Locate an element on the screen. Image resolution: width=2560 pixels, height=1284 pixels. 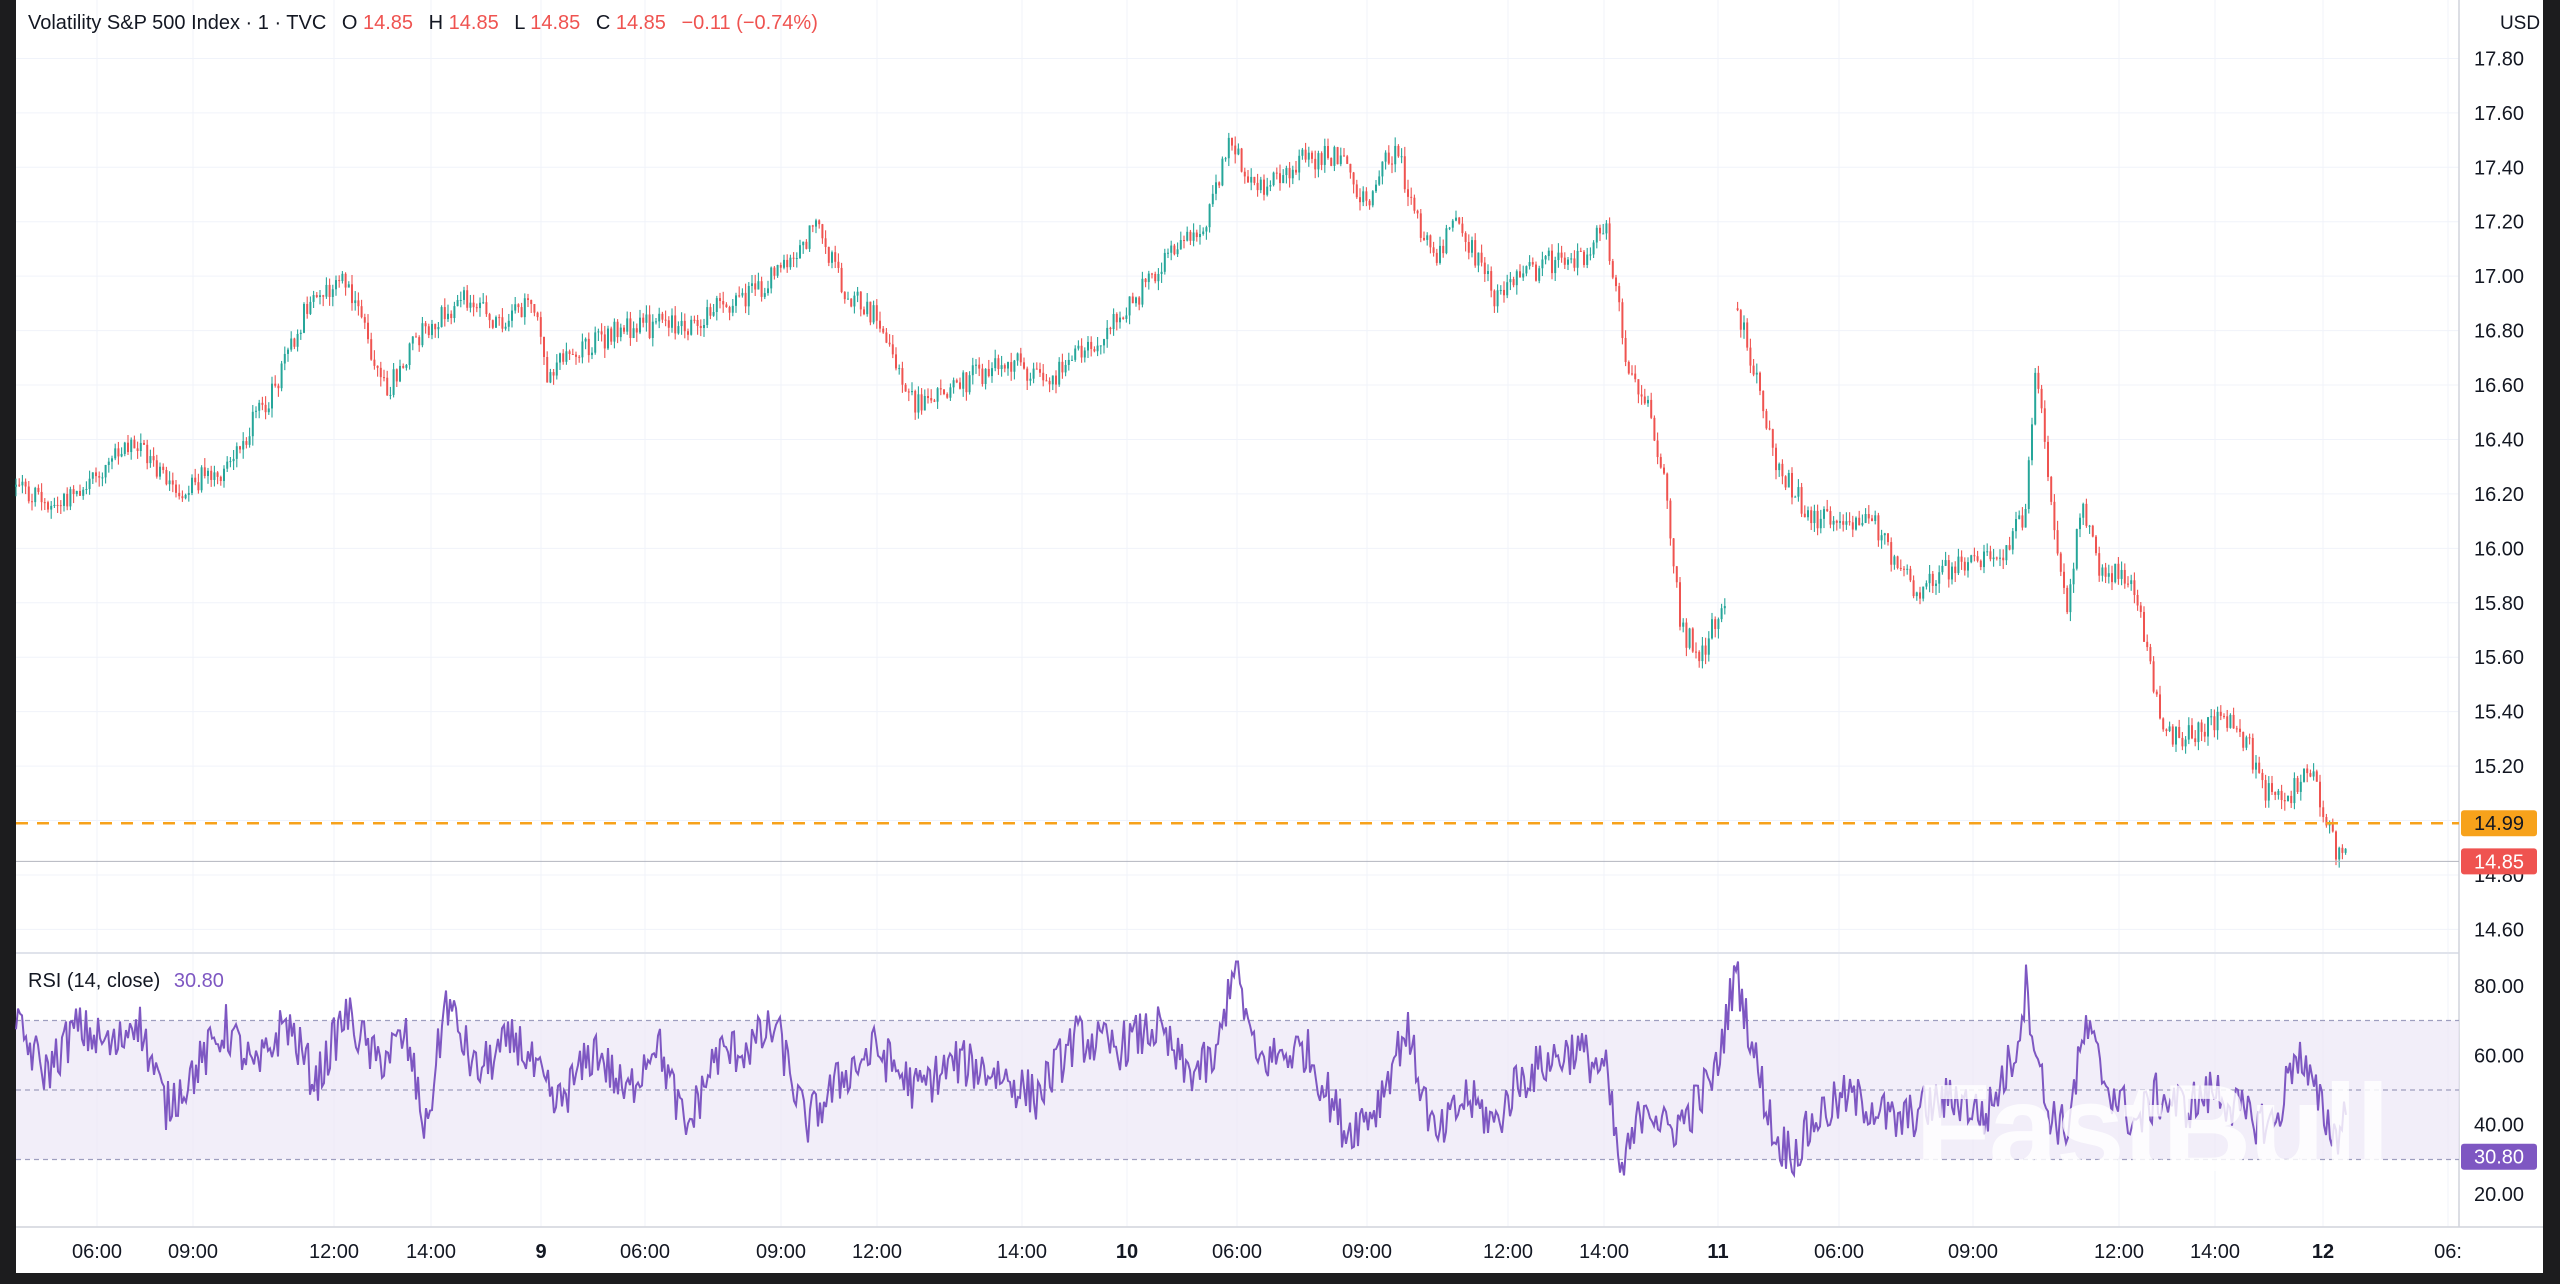
currency-label: USD is located at coordinates (2520, 23).